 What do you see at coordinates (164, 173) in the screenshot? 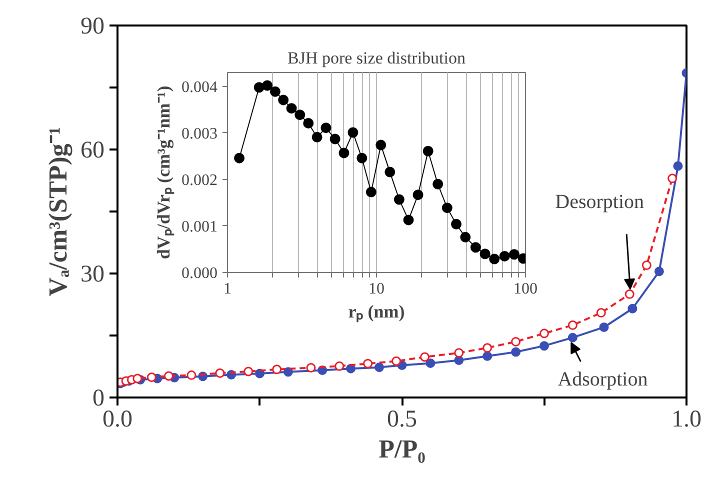
I see `y-axis-title: dVₚ/dVrₚ (cm³g⁻¹nm⁻¹)` at bounding box center [164, 173].